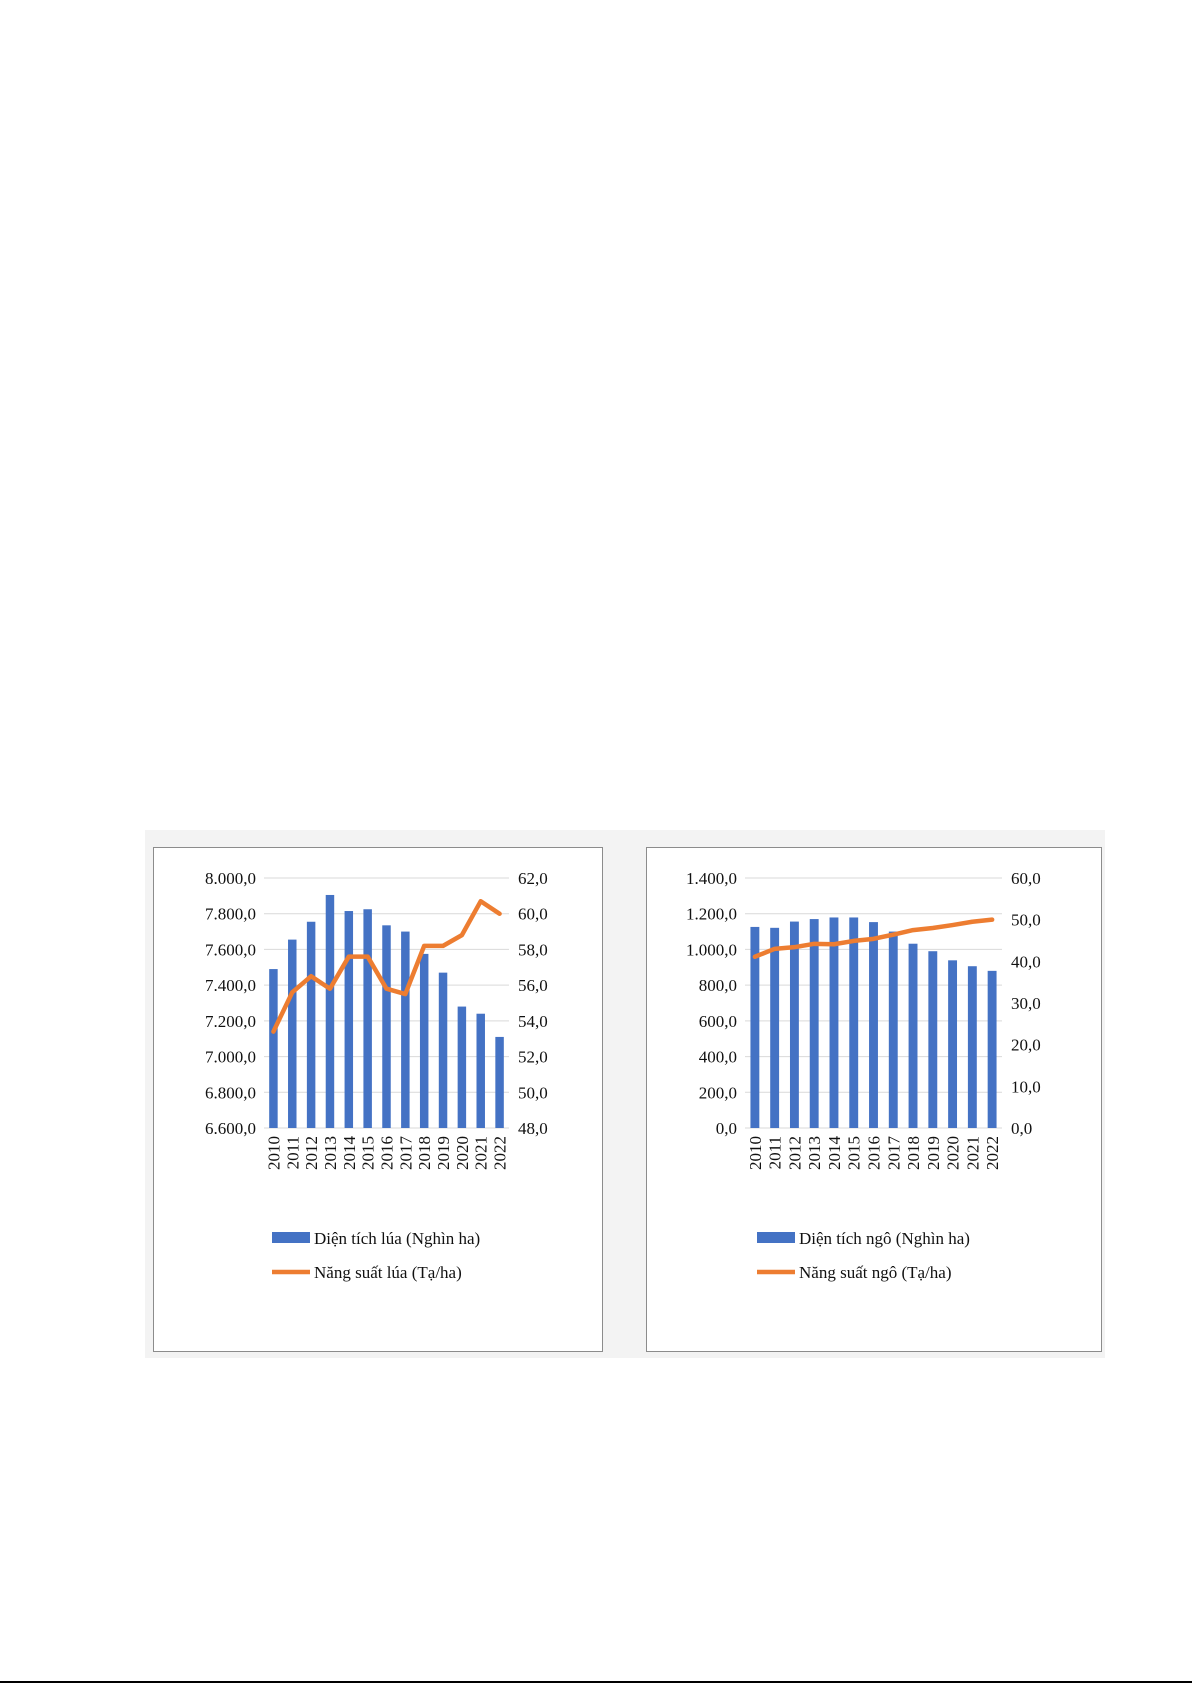 The height and width of the screenshot is (1685, 1192). Describe the element at coordinates (533, 985) in the screenshot. I see `y-right-tick-label: 56,0` at that location.